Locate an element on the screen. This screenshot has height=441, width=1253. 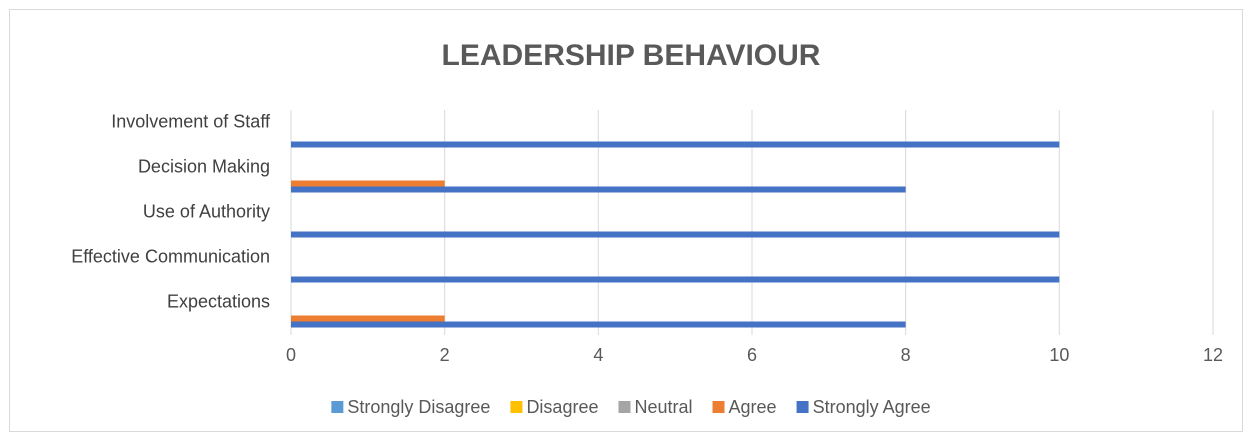
category-label: Expectations is located at coordinates (218, 301).